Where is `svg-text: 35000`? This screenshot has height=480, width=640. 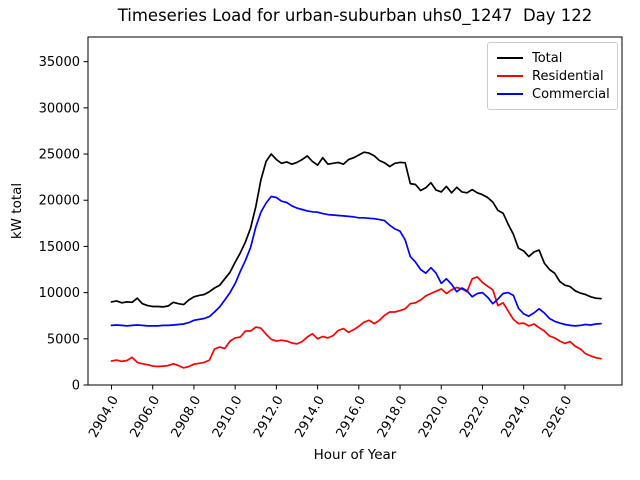
svg-text: 35000 is located at coordinates (59, 62).